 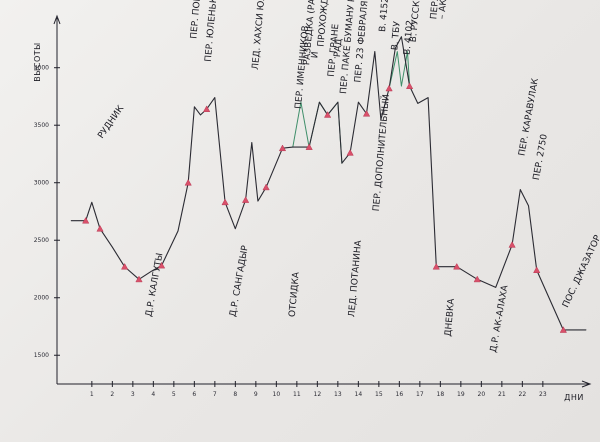 What do you see at coordinates (396, 35) in the screenshot?
I see `annotation-label: В. ТБУ` at bounding box center [396, 35].